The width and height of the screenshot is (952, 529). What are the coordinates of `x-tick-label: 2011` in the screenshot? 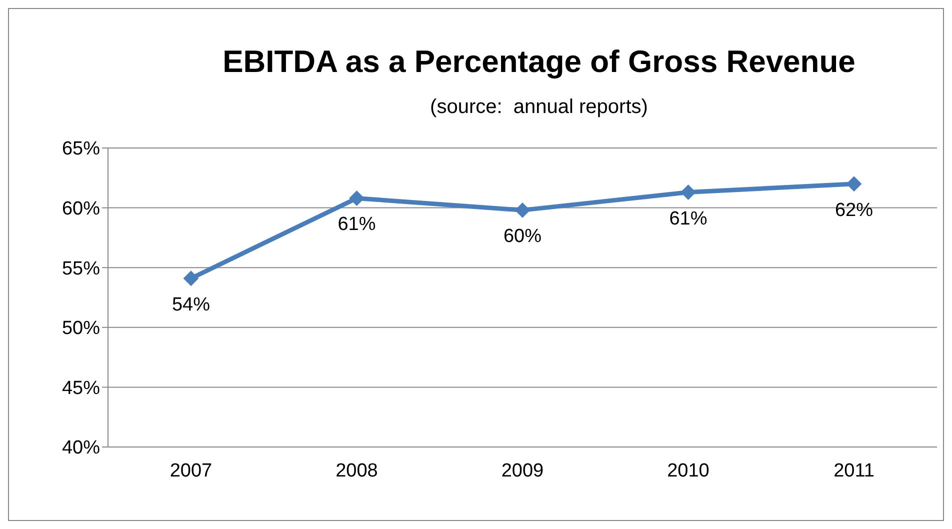 It's located at (854, 471).